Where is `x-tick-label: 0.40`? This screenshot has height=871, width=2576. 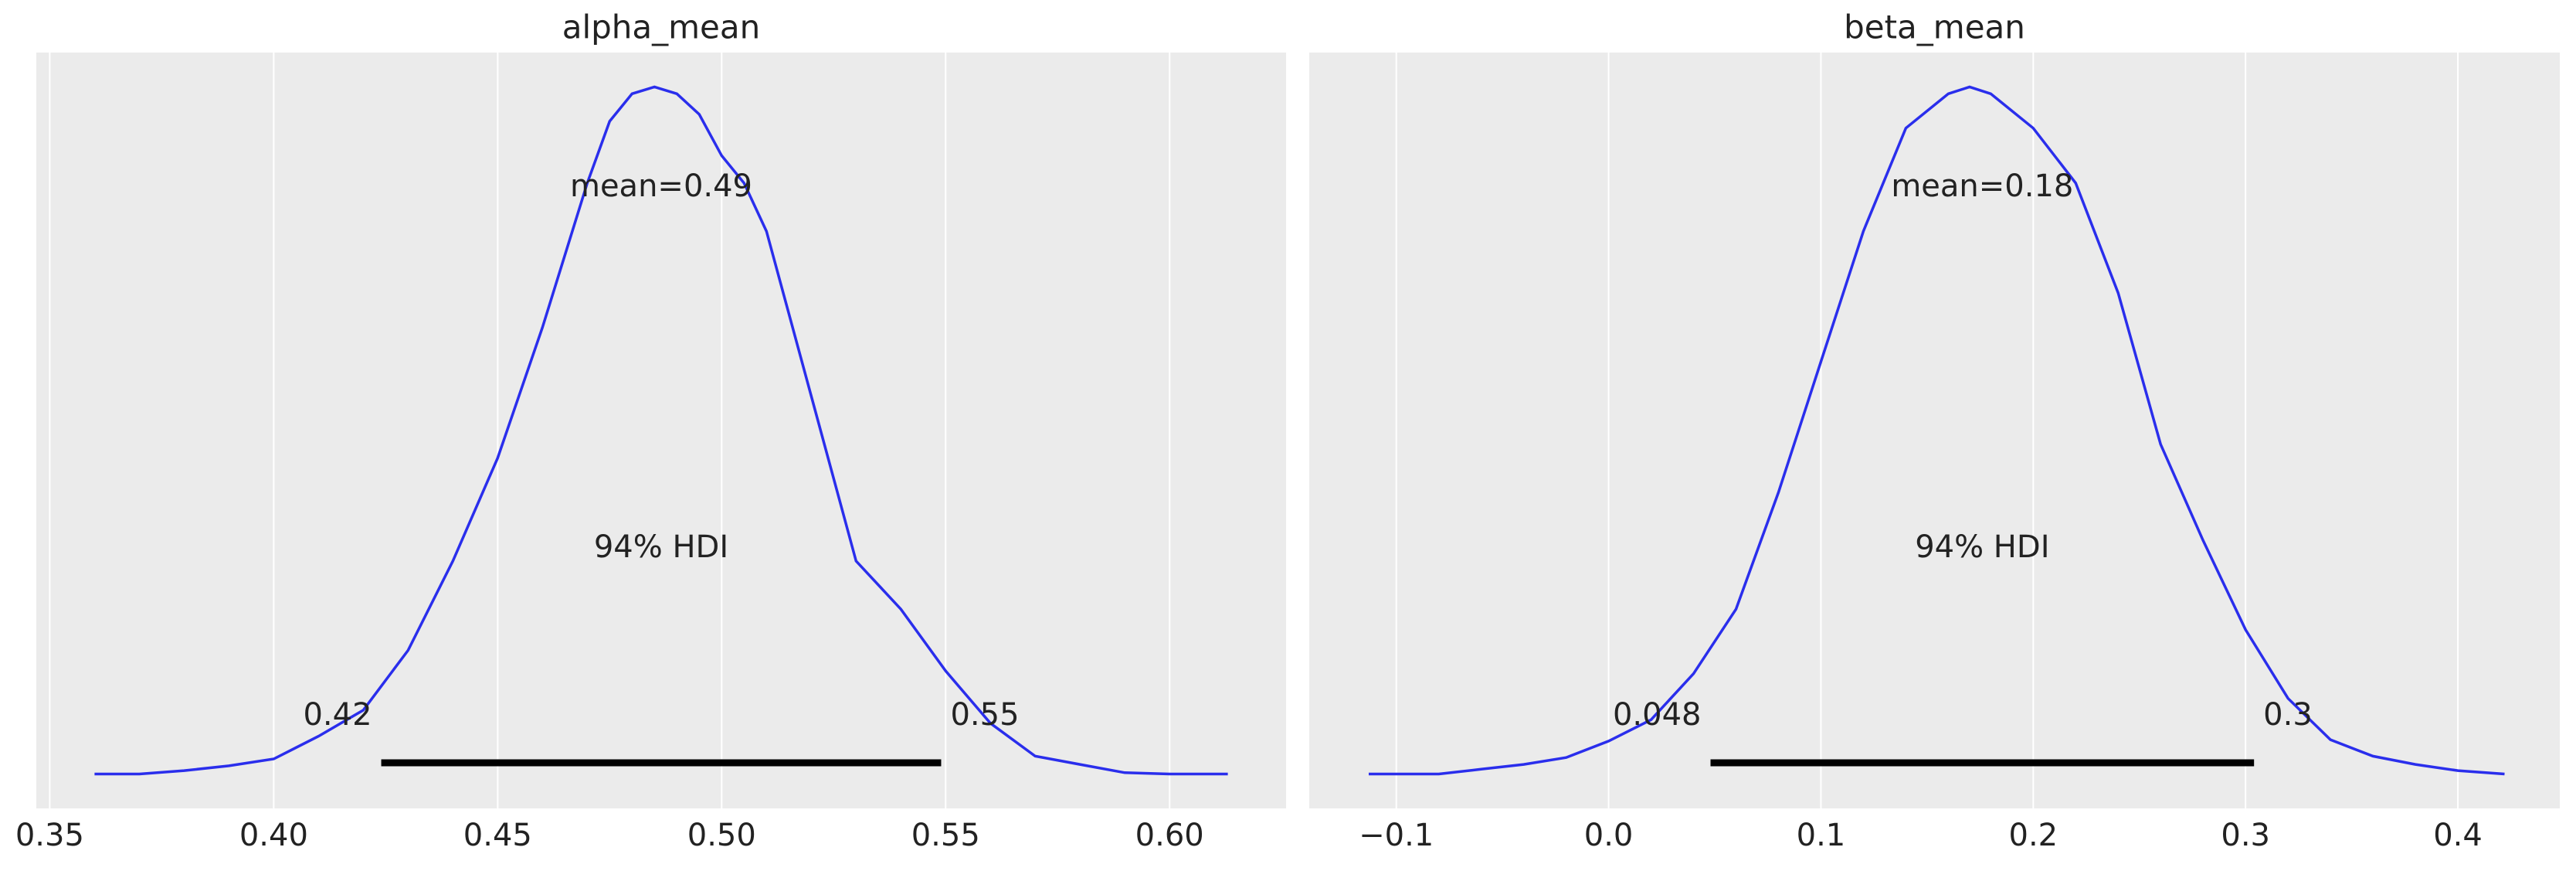 x-tick-label: 0.40 is located at coordinates (273, 835).